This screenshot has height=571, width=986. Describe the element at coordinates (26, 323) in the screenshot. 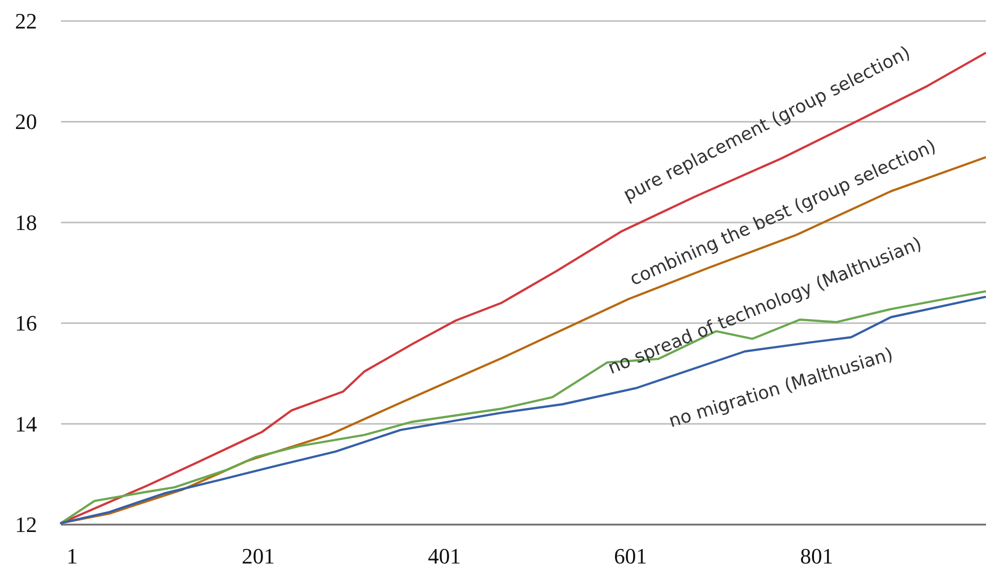

I see `y-tick-label: 16` at that location.